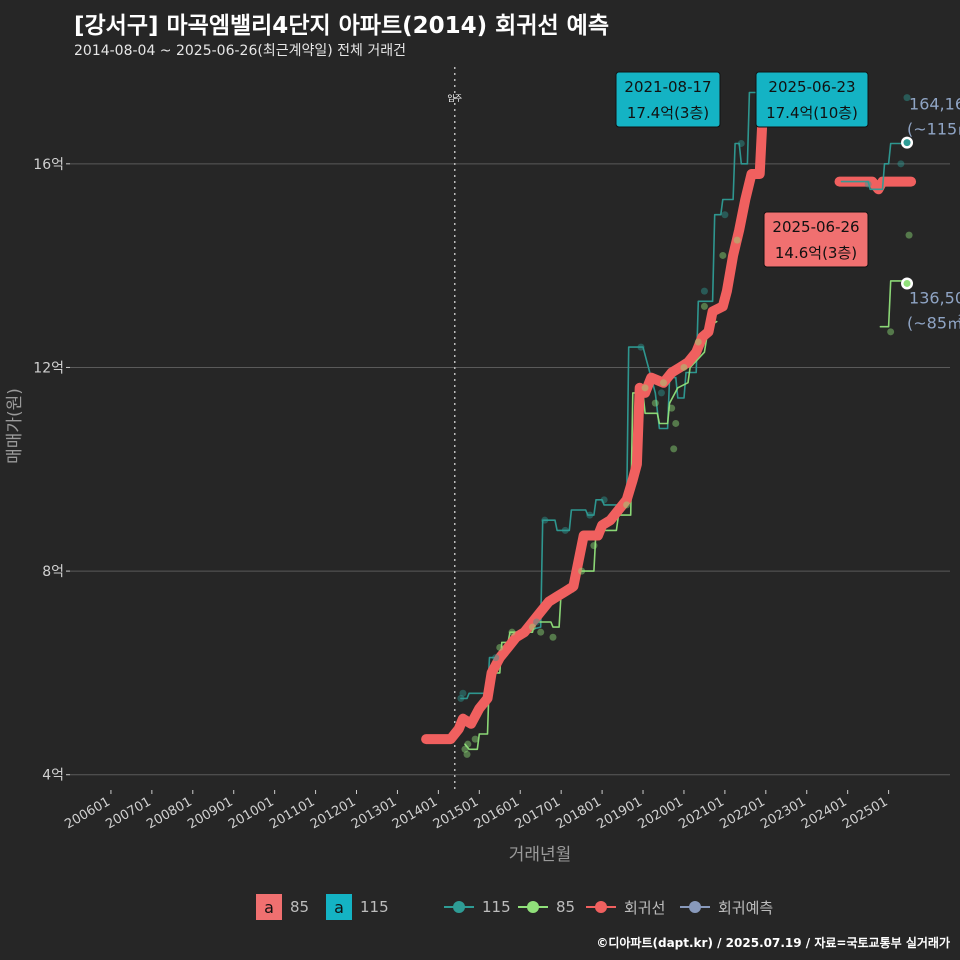 This screenshot has height=960, width=960. I want to click on x-tick-label: 200801, so click(169, 813).